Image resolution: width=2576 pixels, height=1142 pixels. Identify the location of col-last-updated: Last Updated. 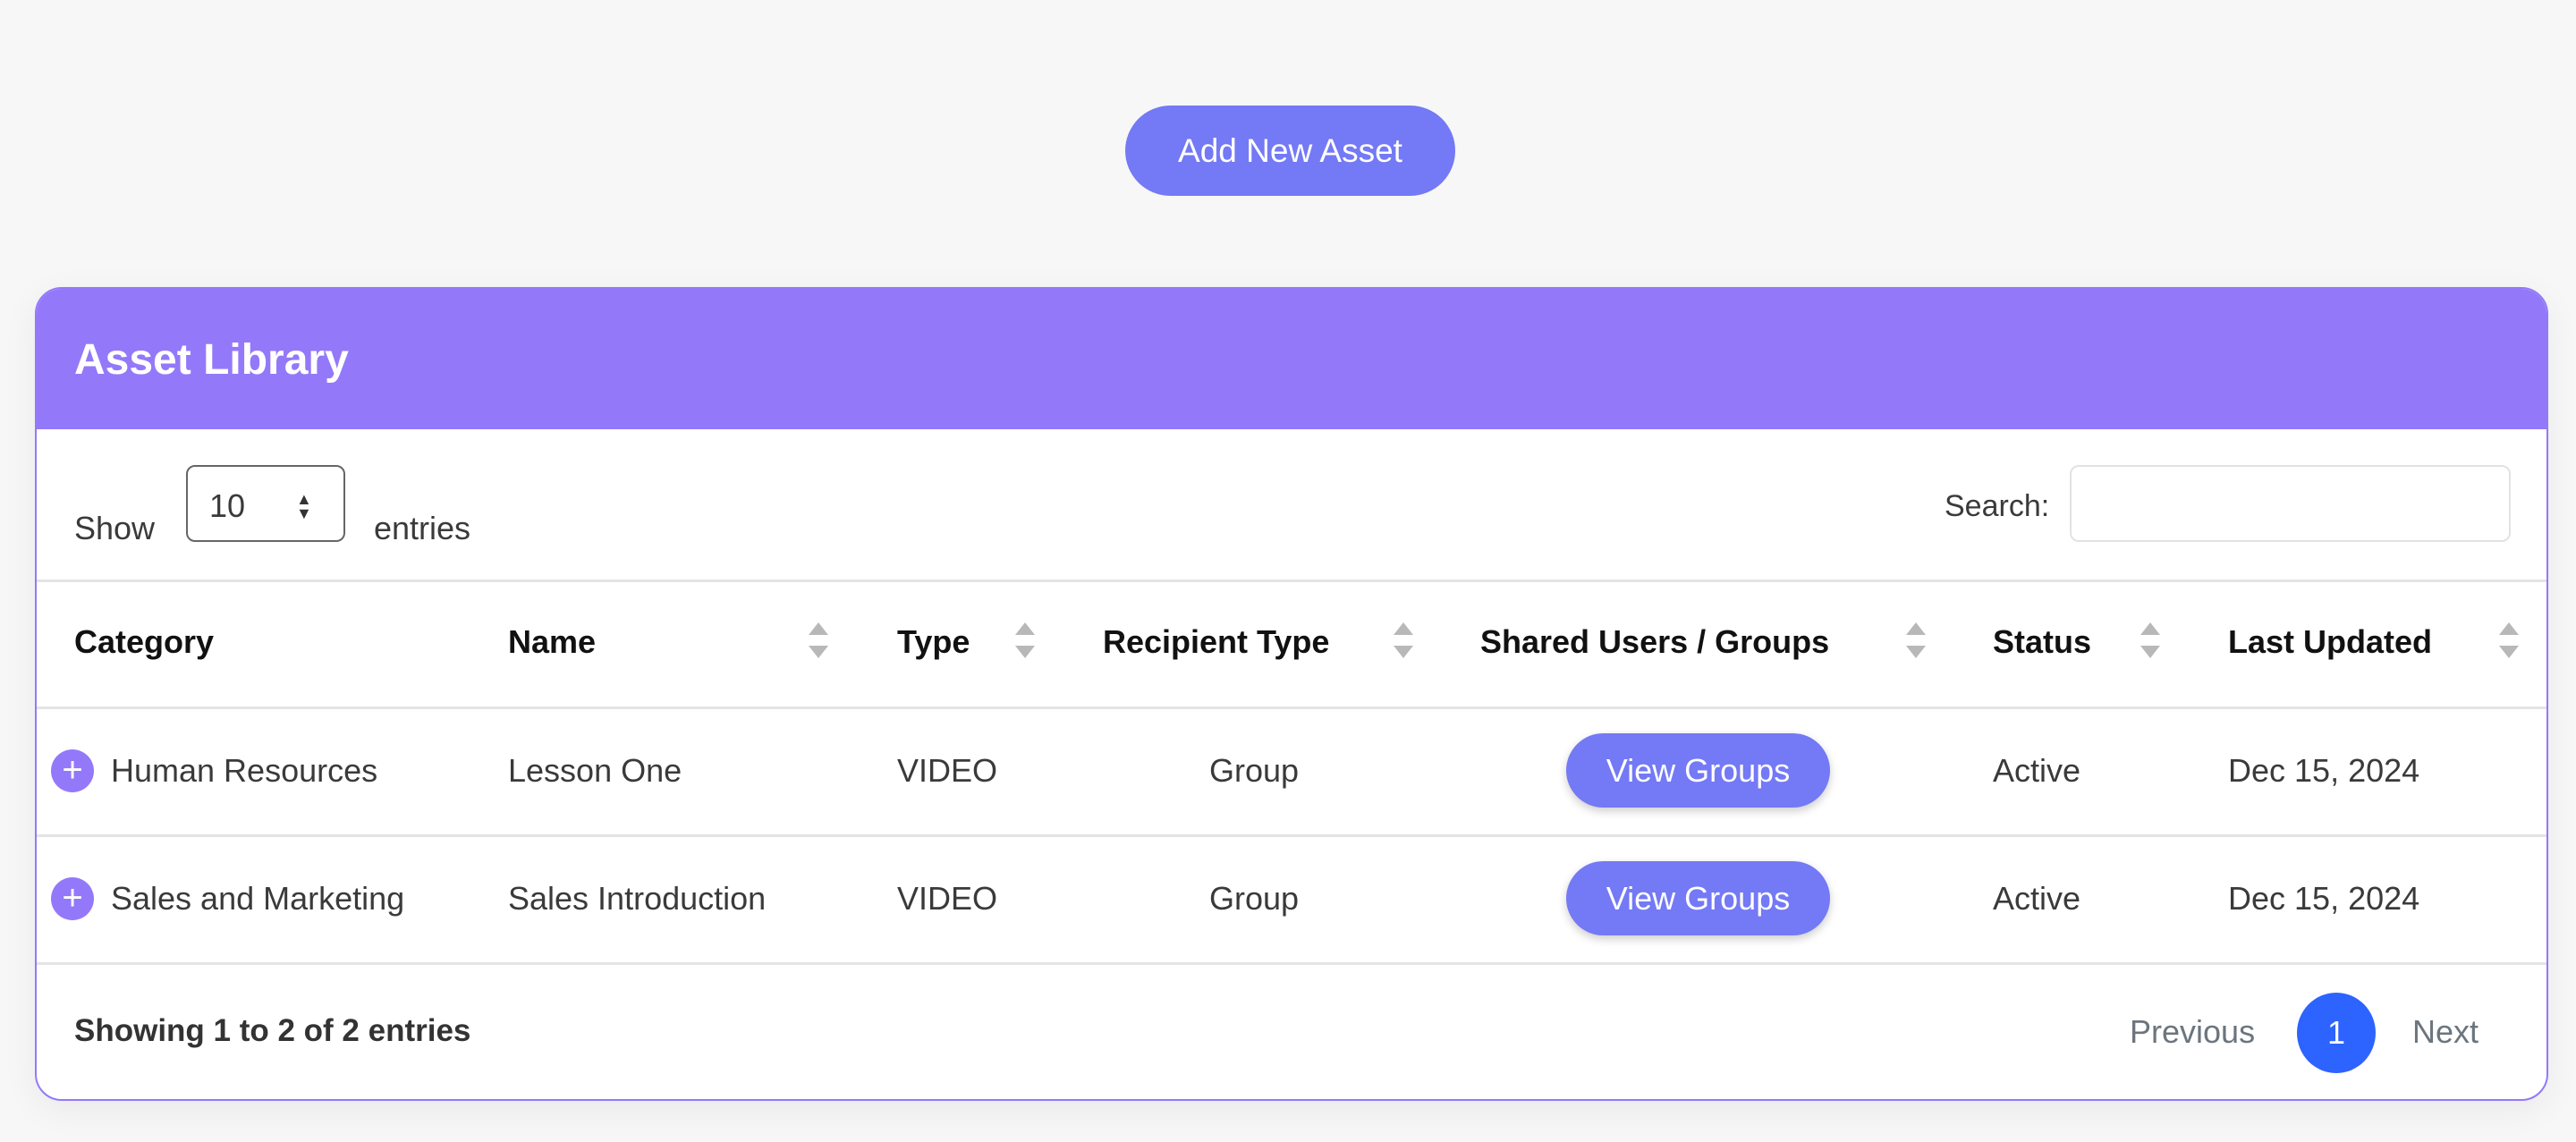
(2330, 642).